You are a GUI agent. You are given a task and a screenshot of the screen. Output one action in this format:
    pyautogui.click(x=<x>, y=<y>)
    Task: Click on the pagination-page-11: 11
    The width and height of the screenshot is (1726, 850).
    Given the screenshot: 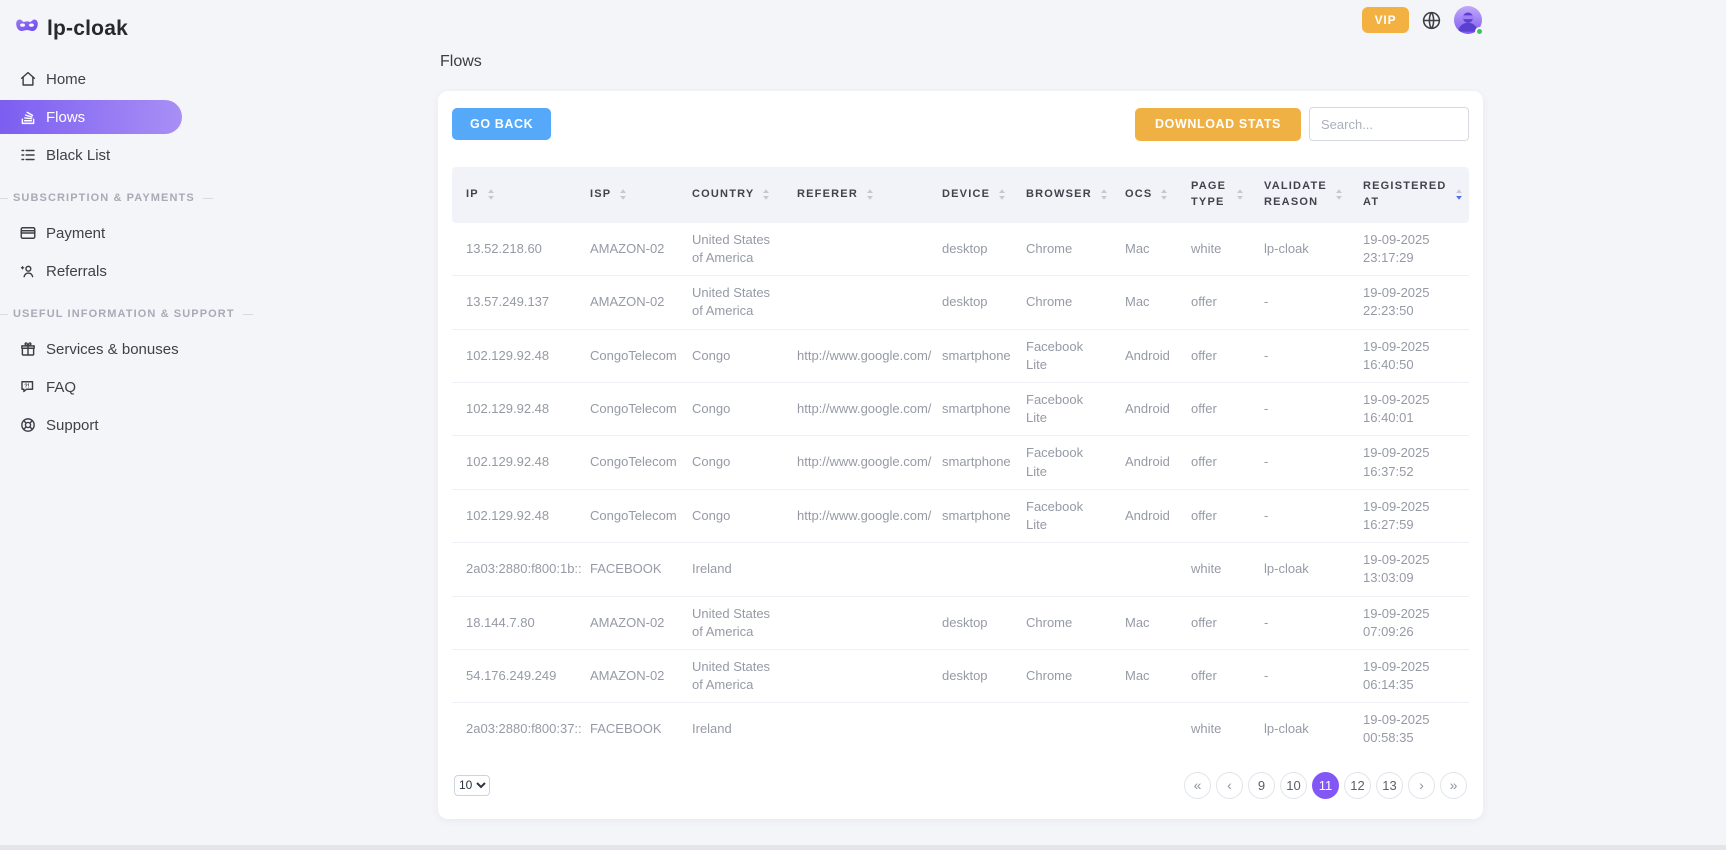 What is the action you would take?
    pyautogui.click(x=1325, y=785)
    